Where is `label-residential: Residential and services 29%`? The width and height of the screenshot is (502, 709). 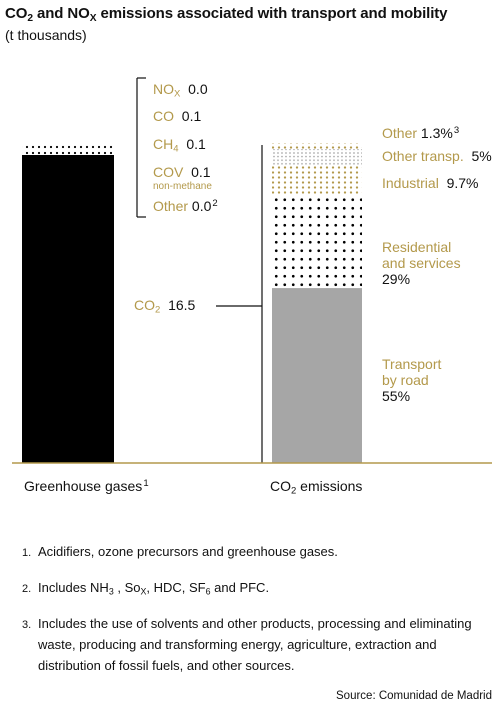
label-residential: Residential and services 29% is located at coordinates (421, 263).